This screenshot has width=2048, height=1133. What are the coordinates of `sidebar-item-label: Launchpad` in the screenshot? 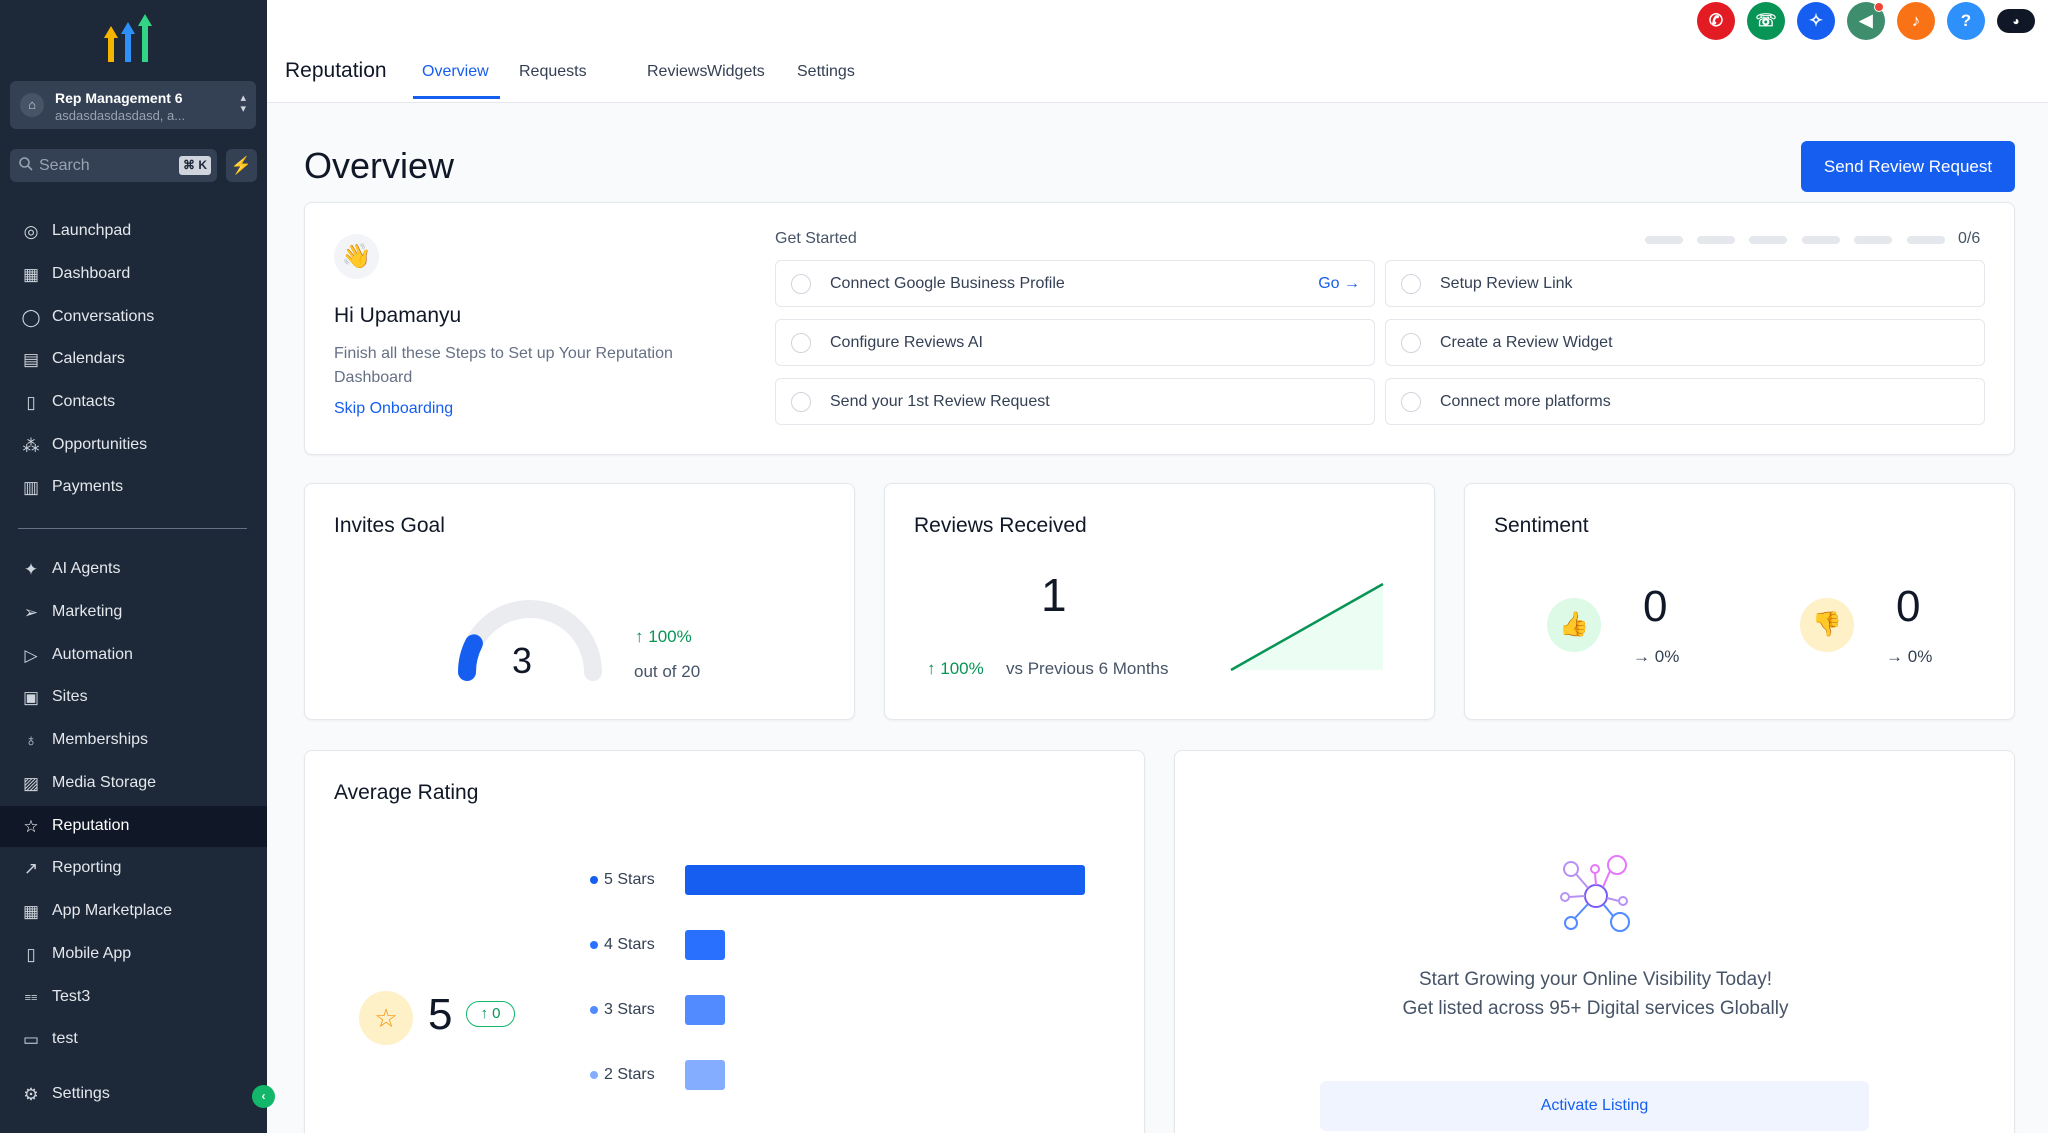 It's located at (92, 230).